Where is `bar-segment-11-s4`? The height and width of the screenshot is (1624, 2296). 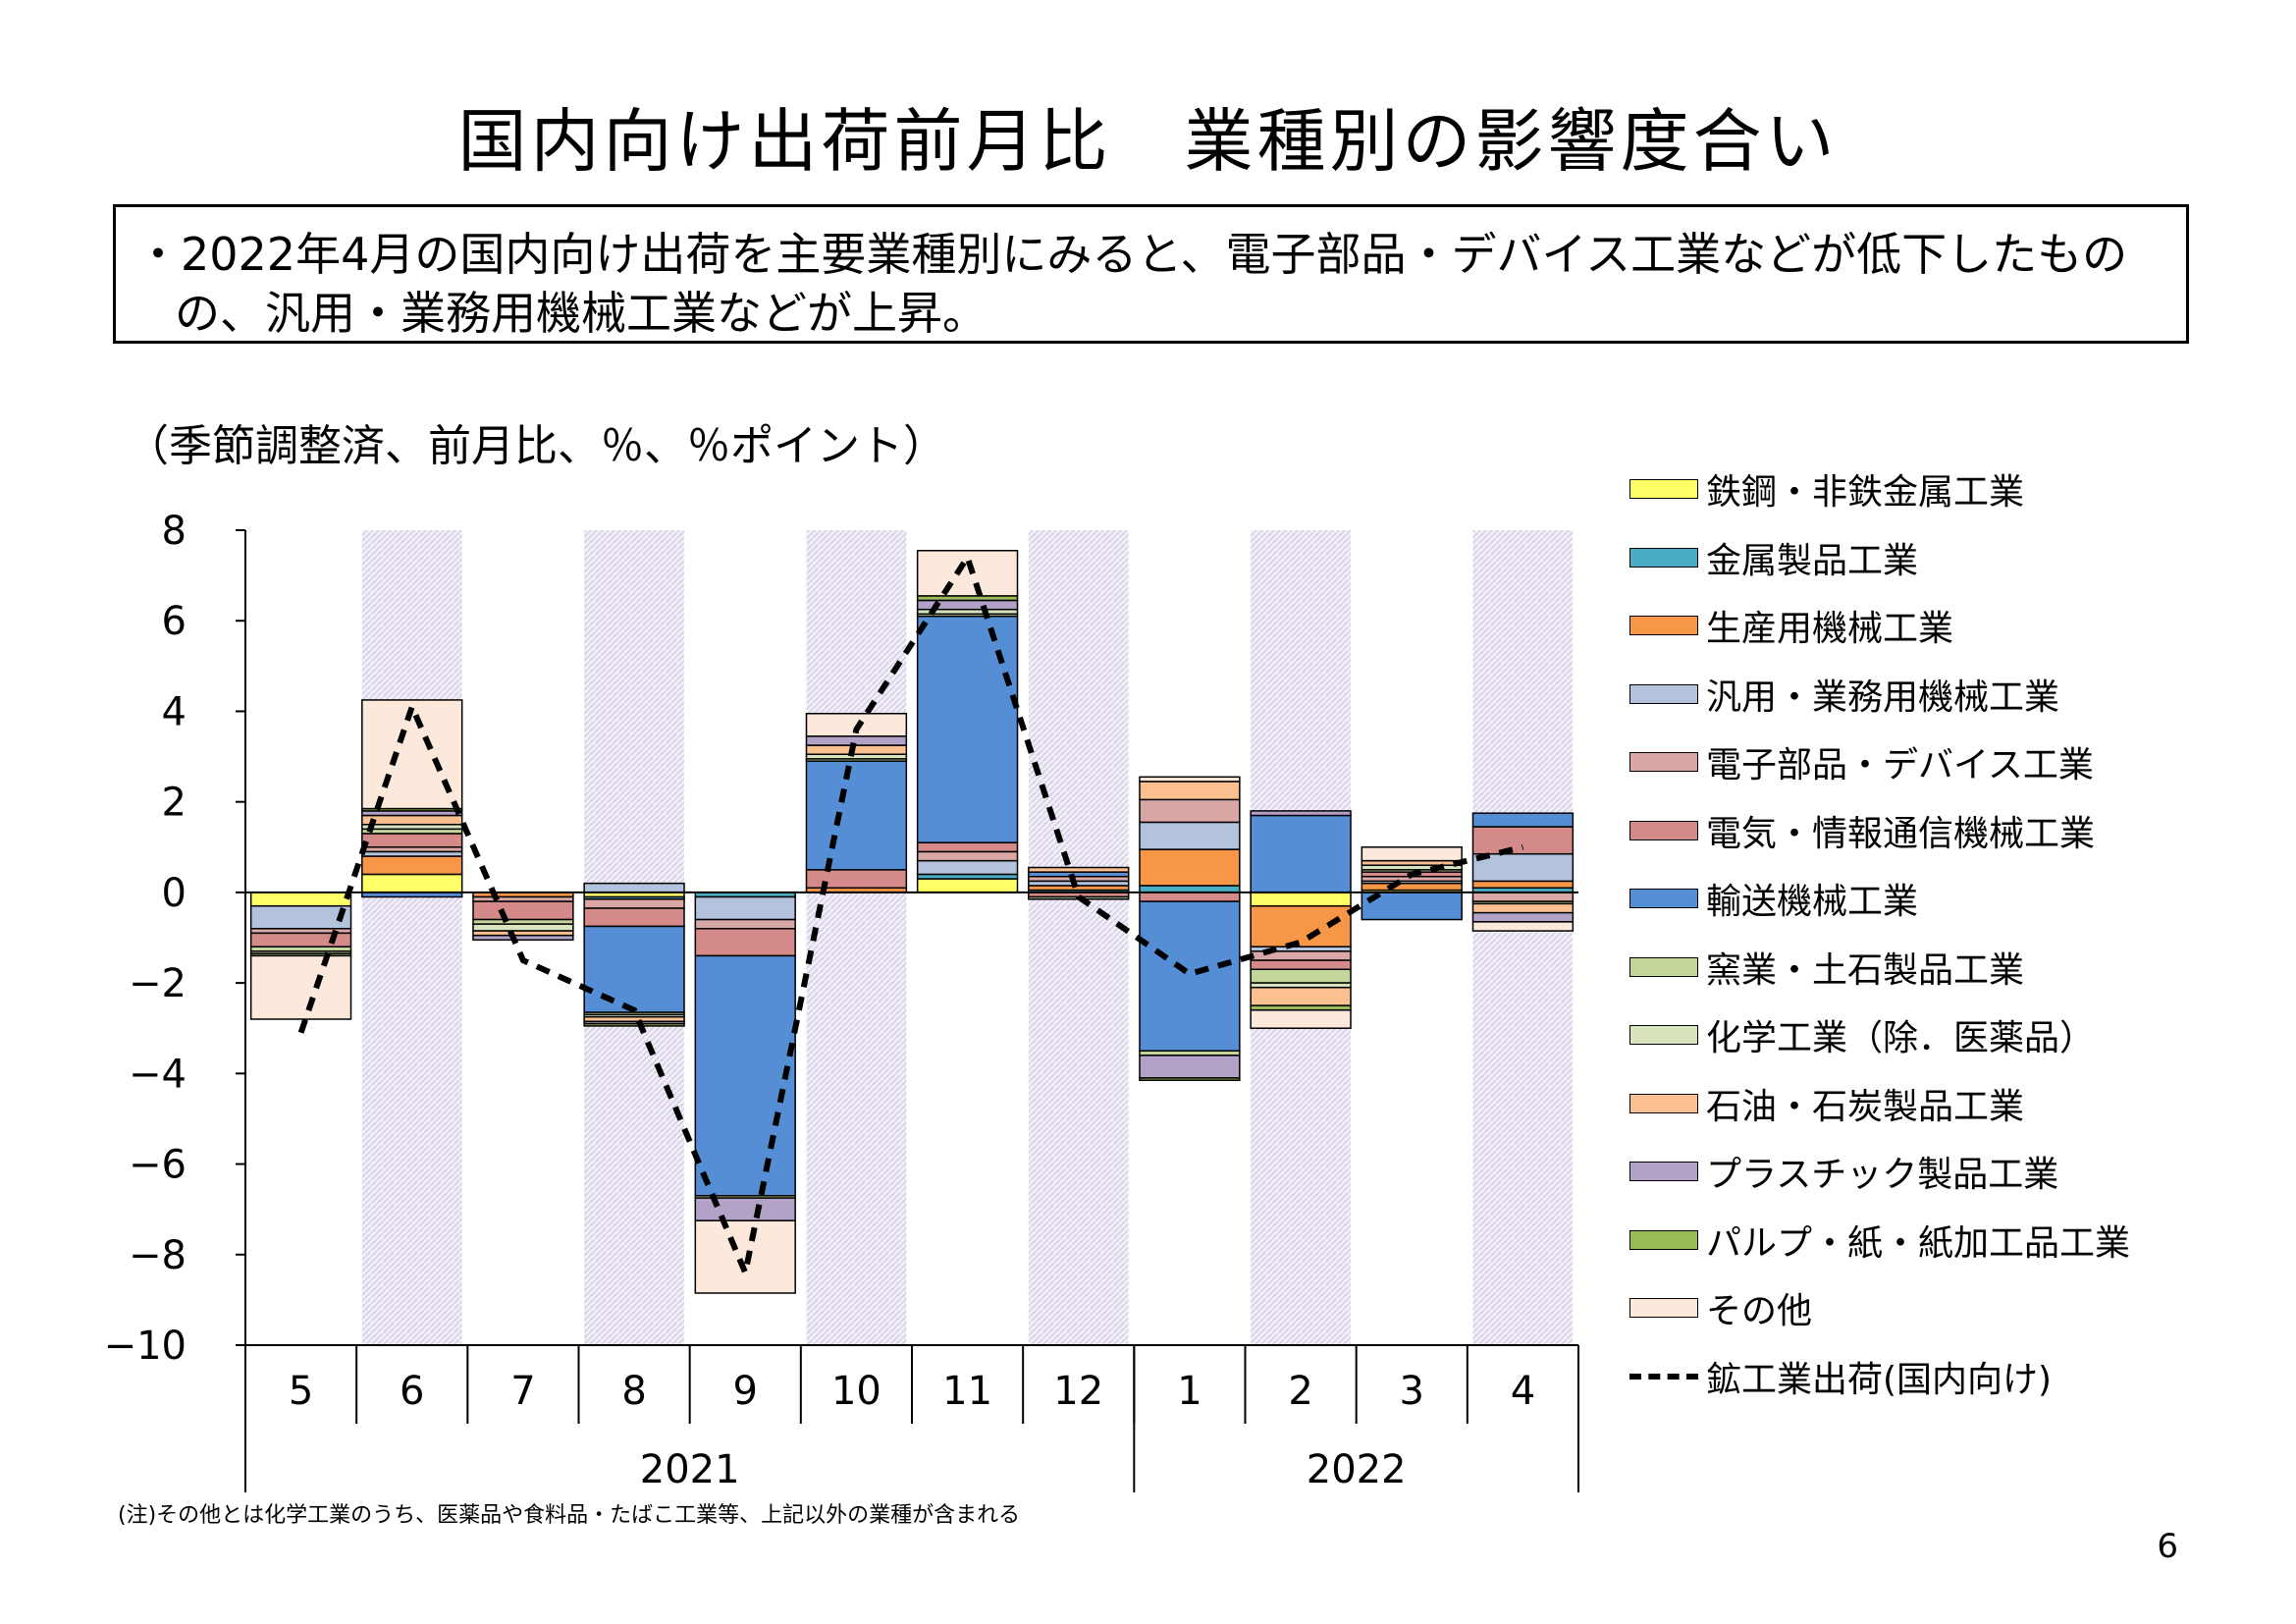 bar-segment-11-s4 is located at coordinates (968, 856).